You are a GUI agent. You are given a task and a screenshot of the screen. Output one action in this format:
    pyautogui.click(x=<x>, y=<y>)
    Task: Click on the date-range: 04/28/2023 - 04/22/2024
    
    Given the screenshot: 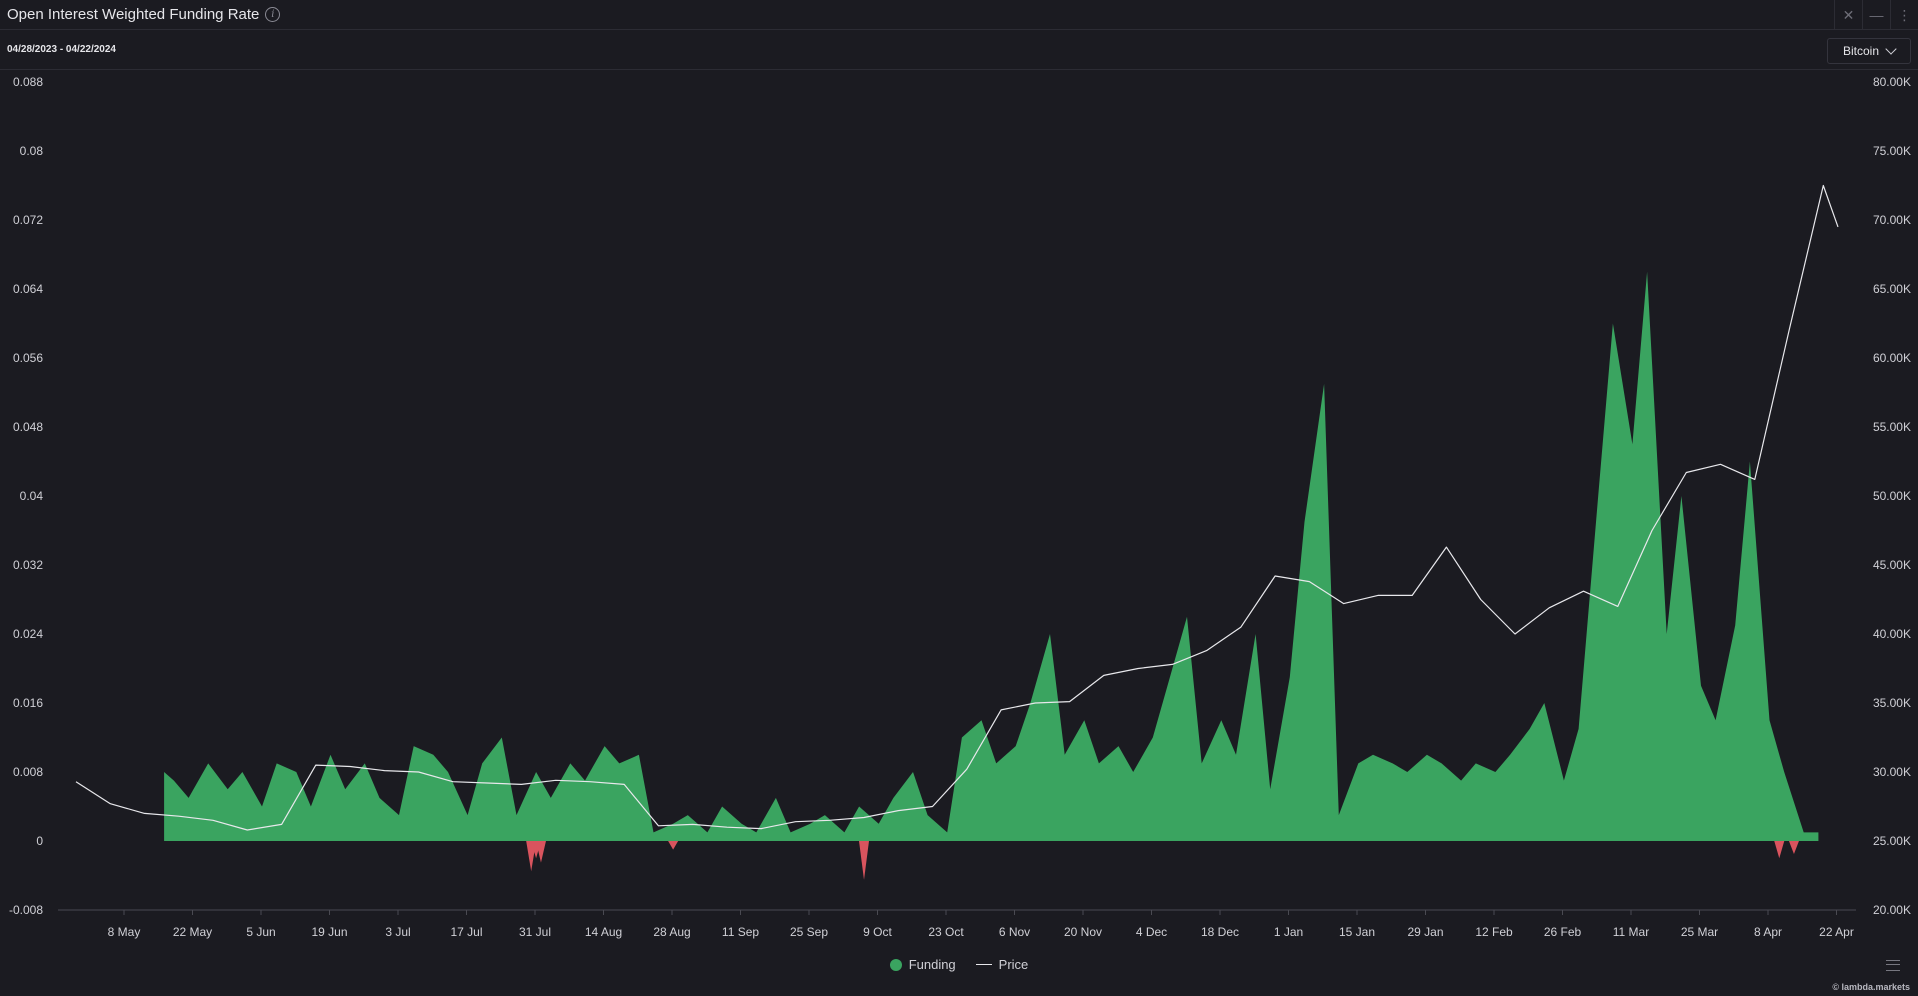 What is the action you would take?
    pyautogui.click(x=61, y=49)
    